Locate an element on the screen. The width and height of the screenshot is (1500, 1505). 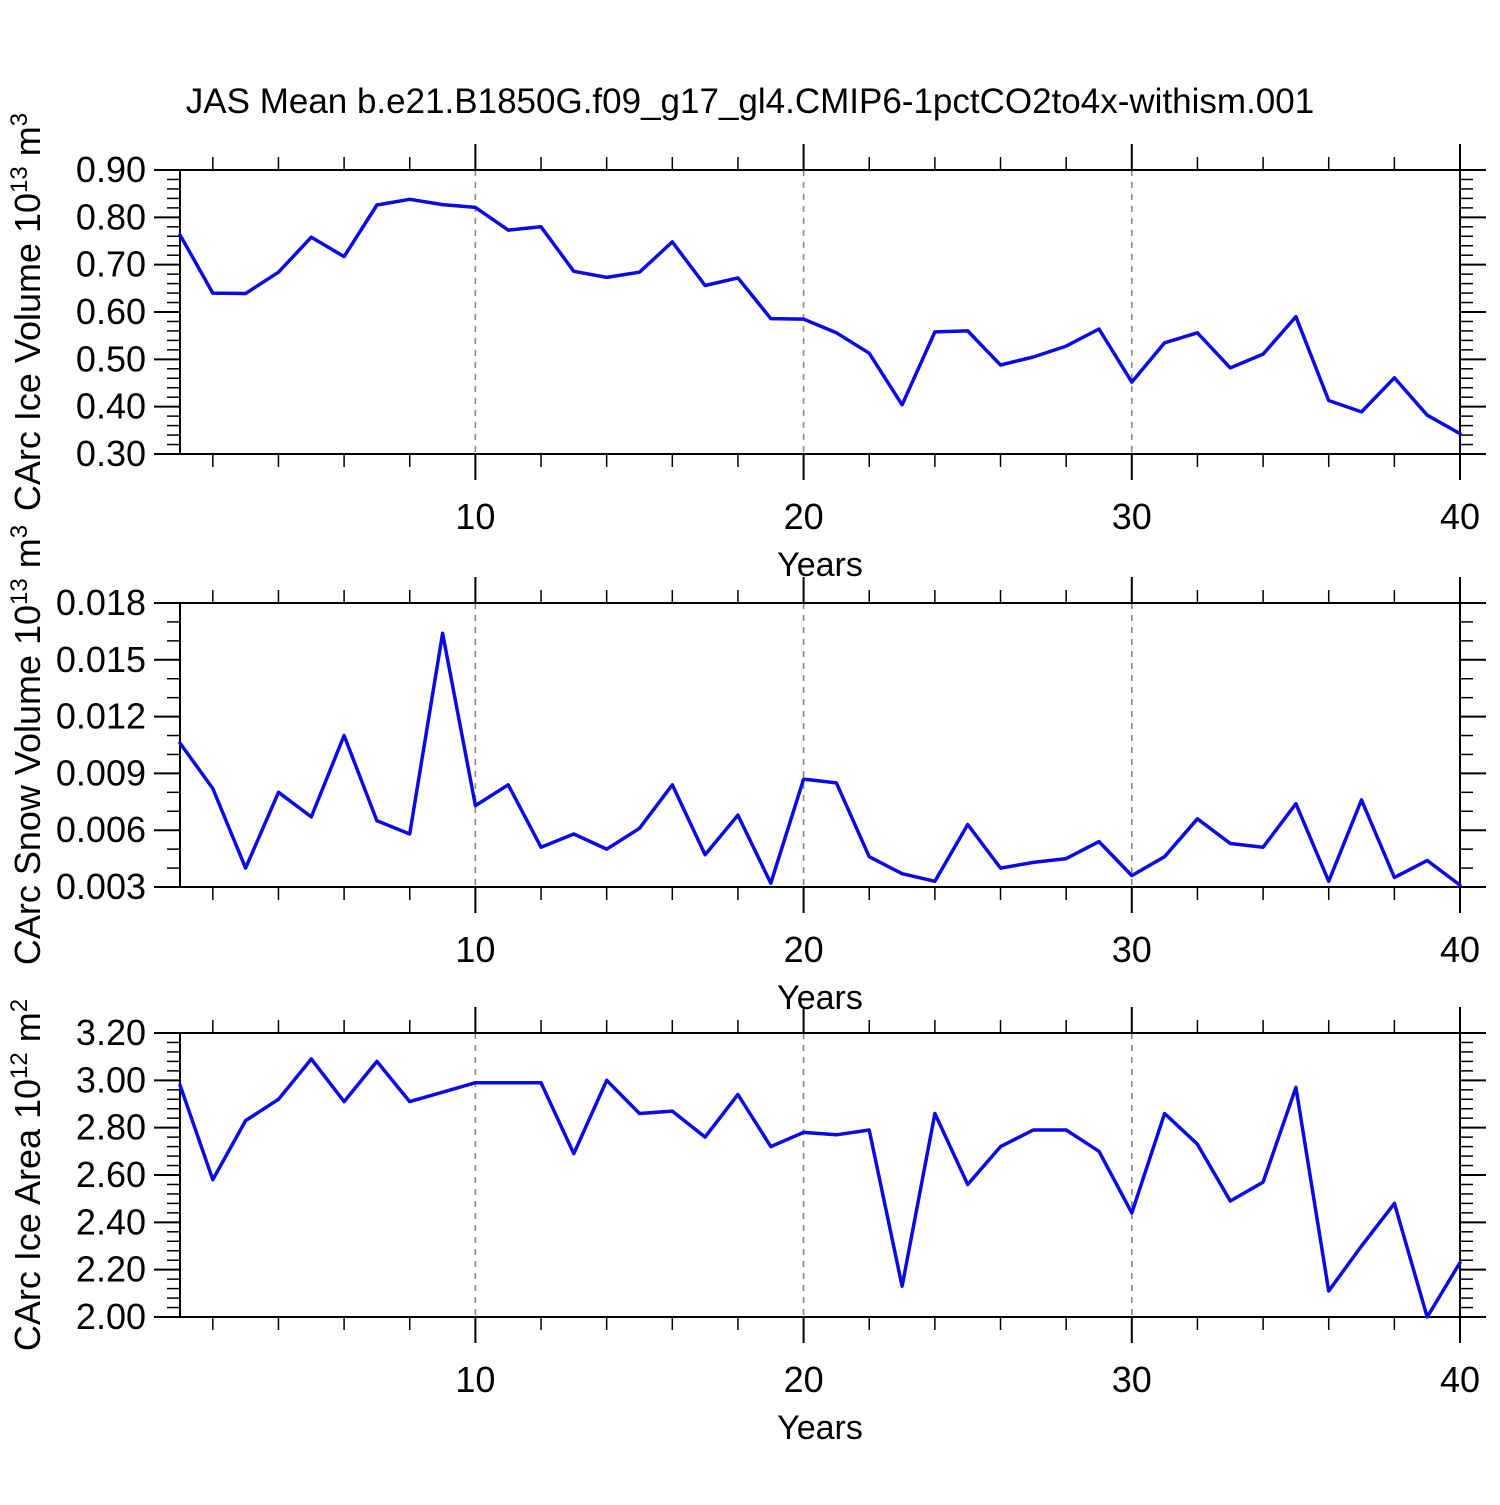
y-tick-label: 0.70 is located at coordinates (111, 264).